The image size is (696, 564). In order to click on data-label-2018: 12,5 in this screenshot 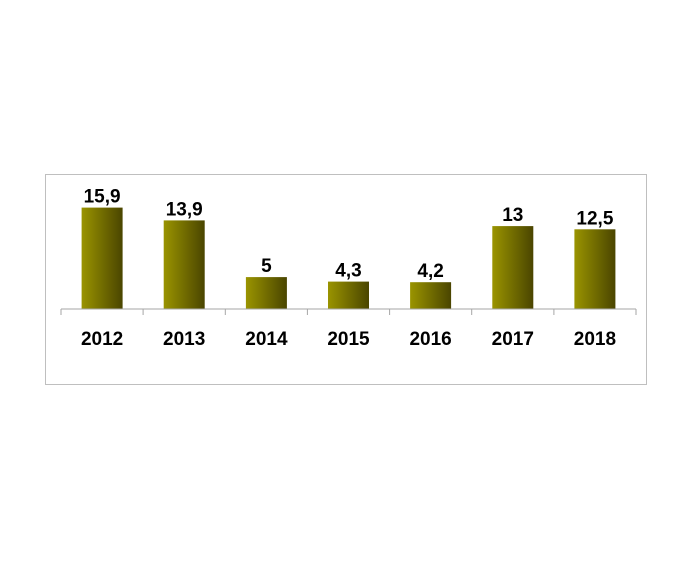, I will do `click(594, 218)`.